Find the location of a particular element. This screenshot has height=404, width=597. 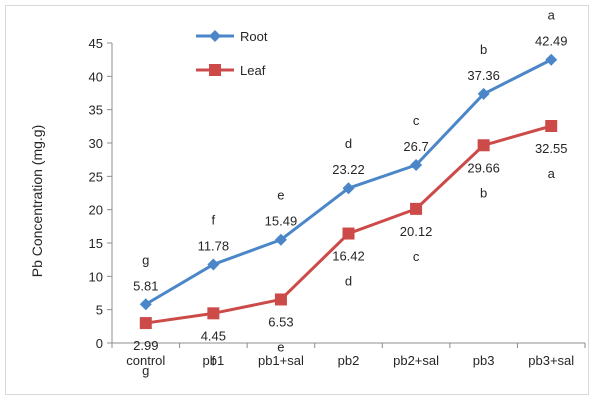

root-legend-label: Root is located at coordinates (254, 36).